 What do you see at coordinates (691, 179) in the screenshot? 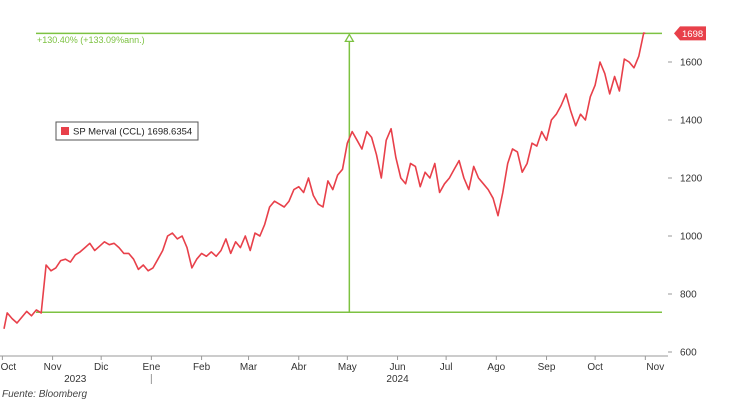
I see `y-tick-label: 1200` at bounding box center [691, 179].